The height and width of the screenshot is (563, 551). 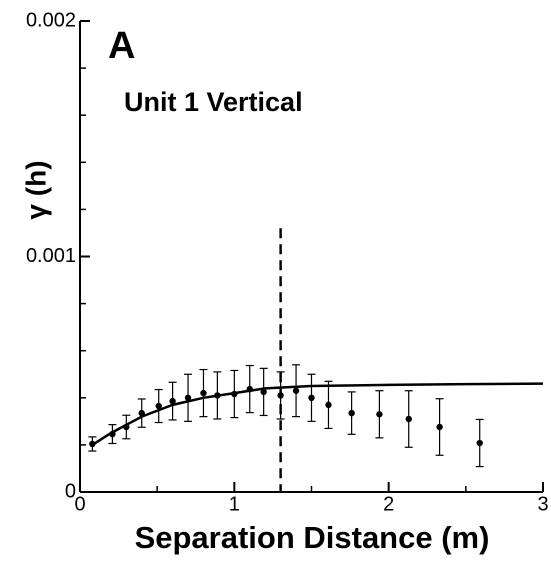 I want to click on y-tick-label: 0, so click(x=70, y=491).